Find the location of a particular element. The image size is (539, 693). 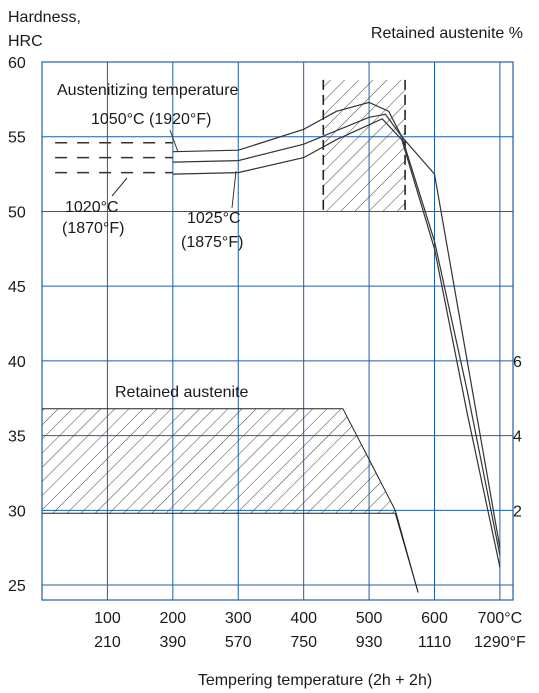

left-axis-title-line-2: HRC is located at coordinates (25, 41).